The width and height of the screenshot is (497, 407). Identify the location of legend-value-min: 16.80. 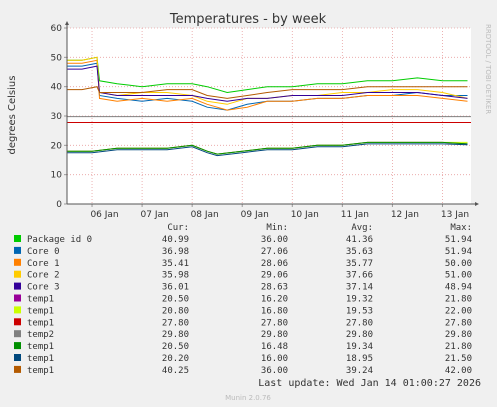
(274, 311).